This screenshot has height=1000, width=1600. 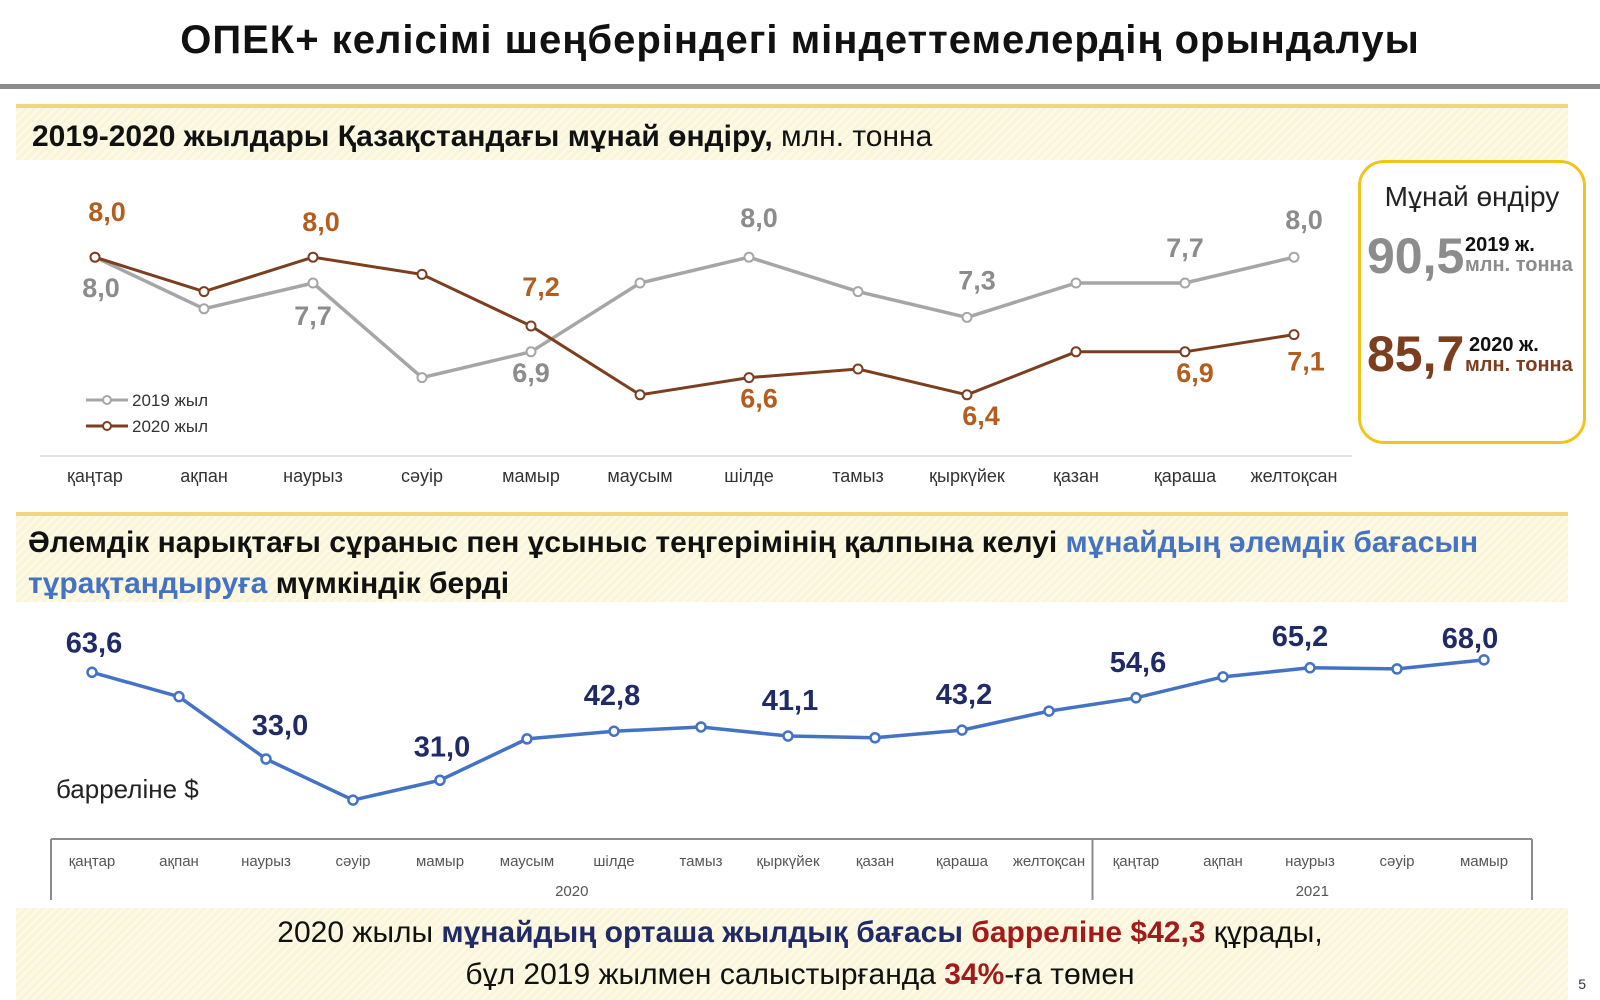 What do you see at coordinates (705, 974) in the screenshot?
I see `footer-line2-a: бұл 2019 жылмен салыстырғанда` at bounding box center [705, 974].